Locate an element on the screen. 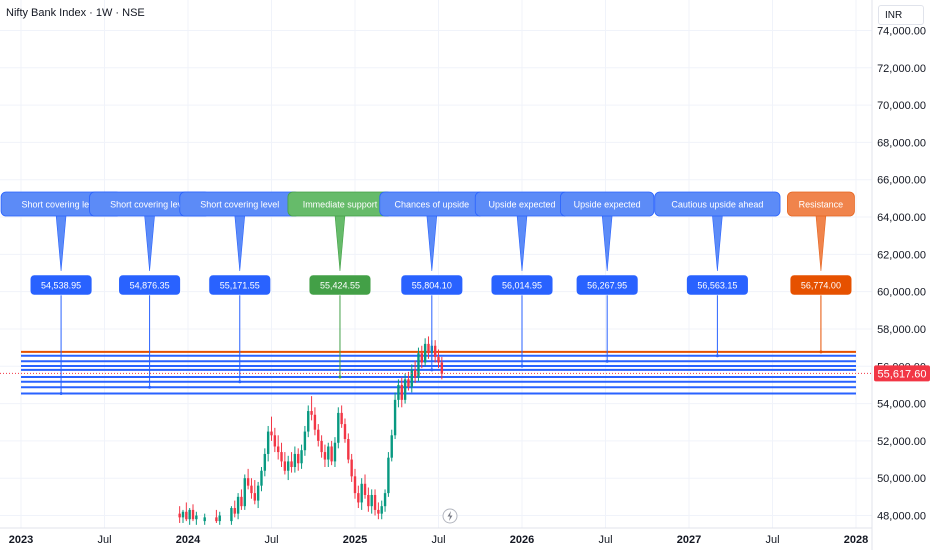 The image size is (932, 555). value-label: 55,804.10 is located at coordinates (432, 286).